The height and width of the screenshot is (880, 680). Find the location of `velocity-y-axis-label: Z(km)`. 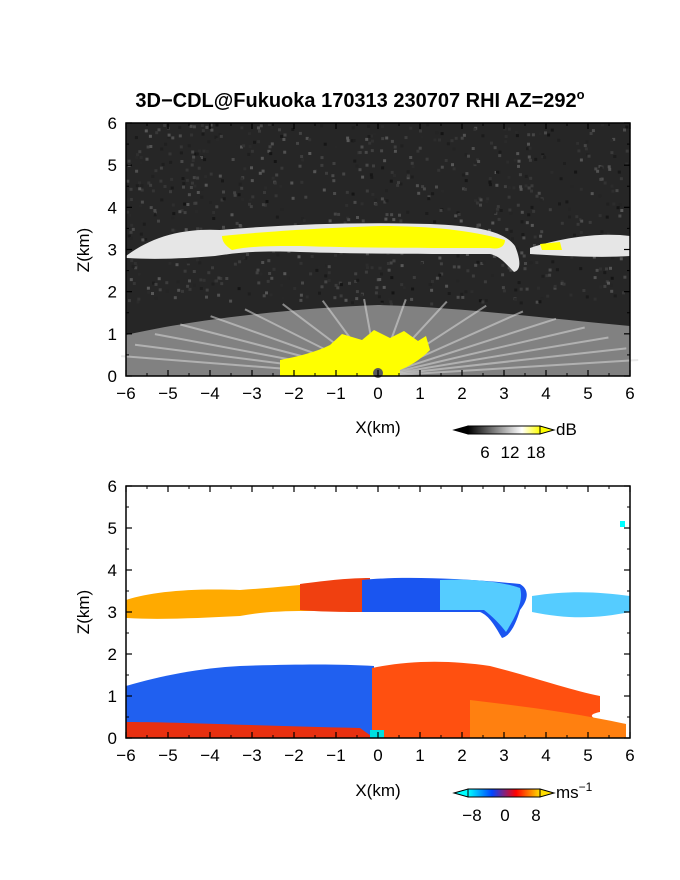

velocity-y-axis-label: Z(km) is located at coordinates (83, 612).